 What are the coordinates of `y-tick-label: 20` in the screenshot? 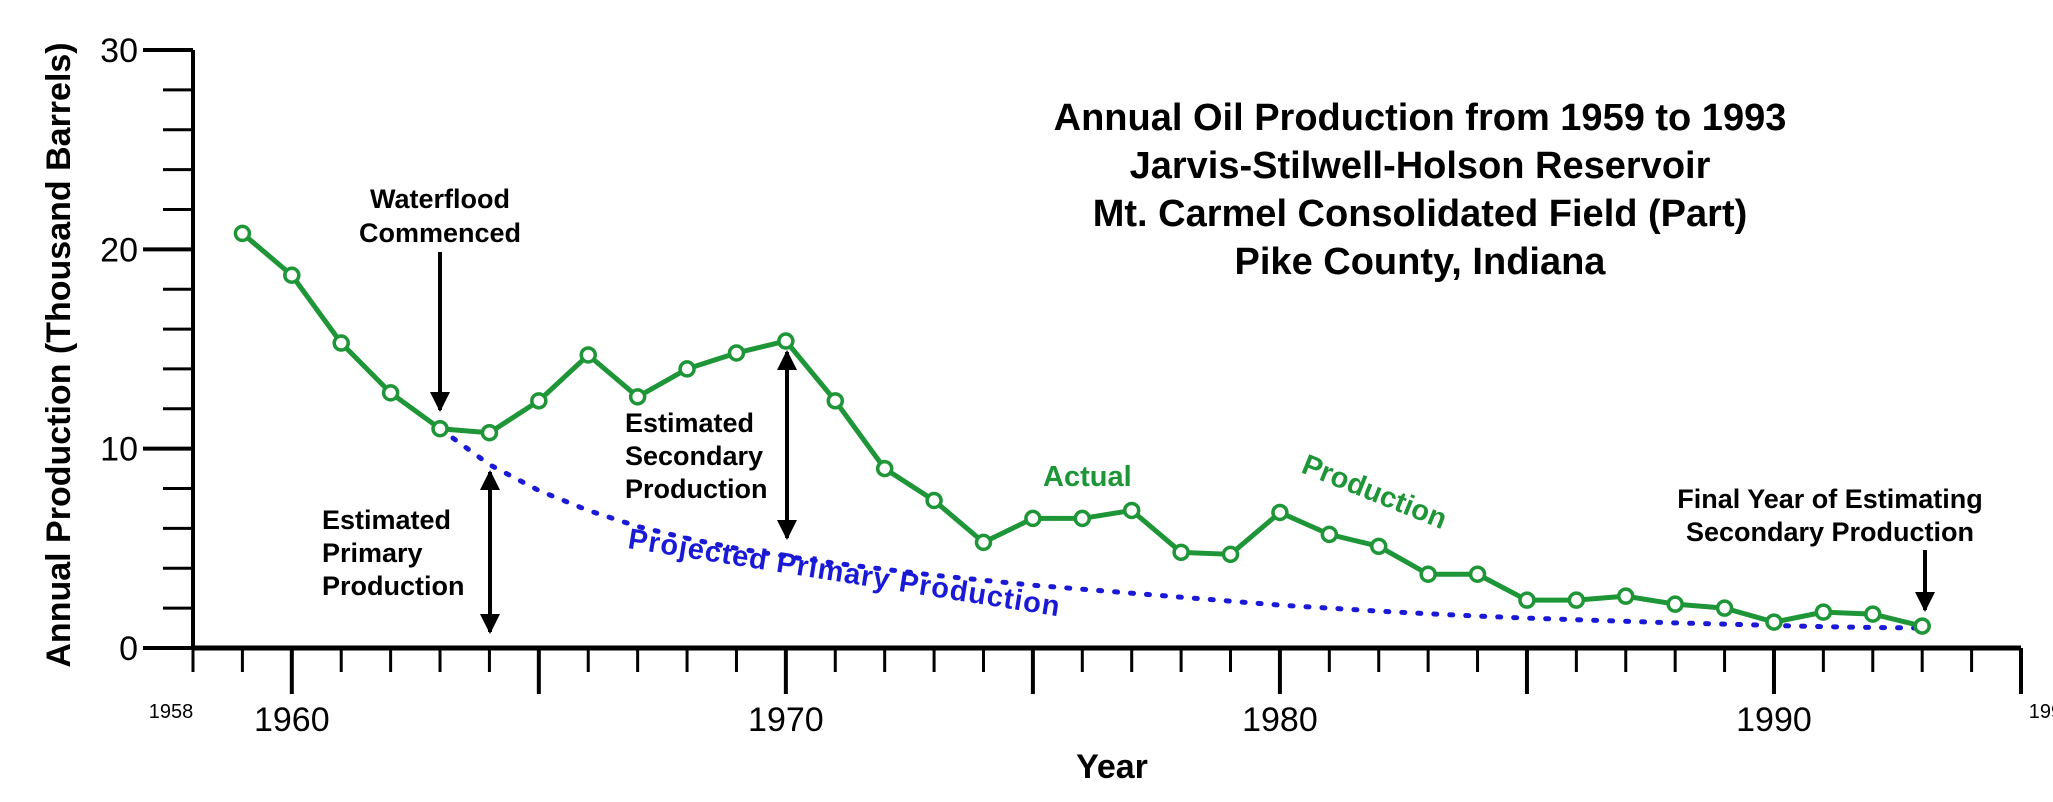 It's located at (119, 250).